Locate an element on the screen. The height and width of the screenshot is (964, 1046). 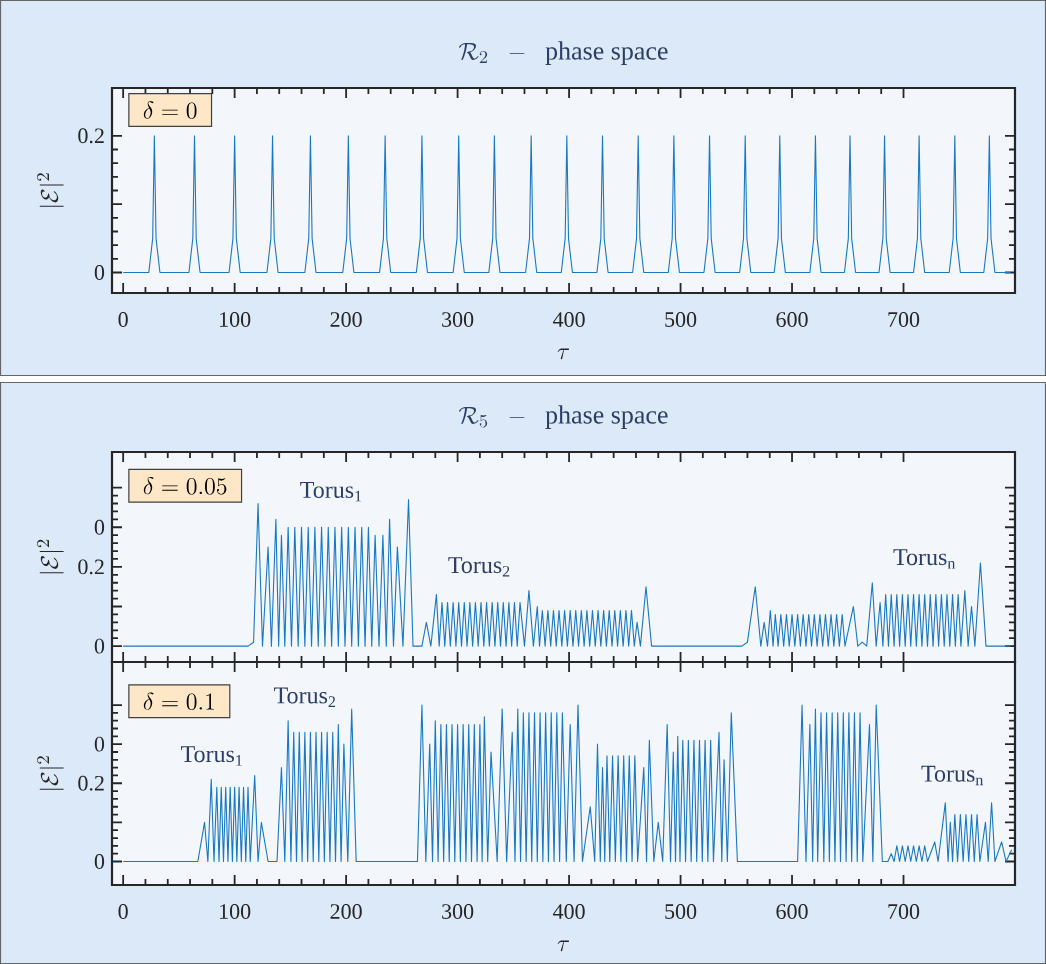
chart-title: $\mathcal{R}_2 \;\; - \;\; \mathrm{phase\ space}$ is located at coordinates (563, 53).